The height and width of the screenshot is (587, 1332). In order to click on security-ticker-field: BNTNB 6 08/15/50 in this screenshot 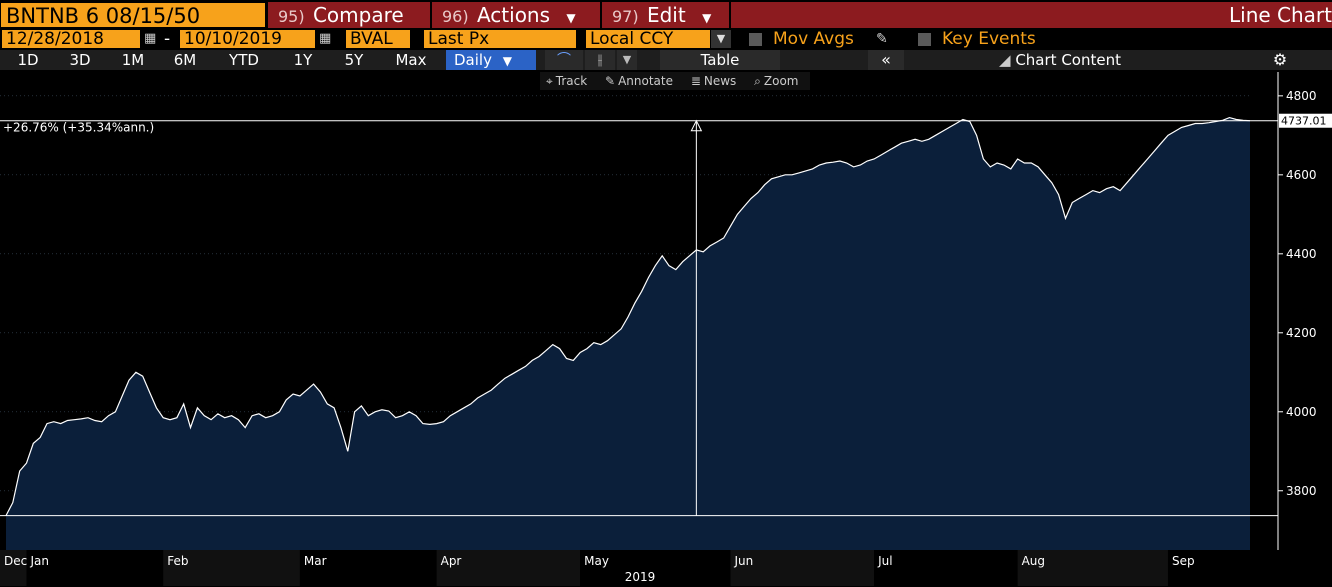, I will do `click(133, 15)`.